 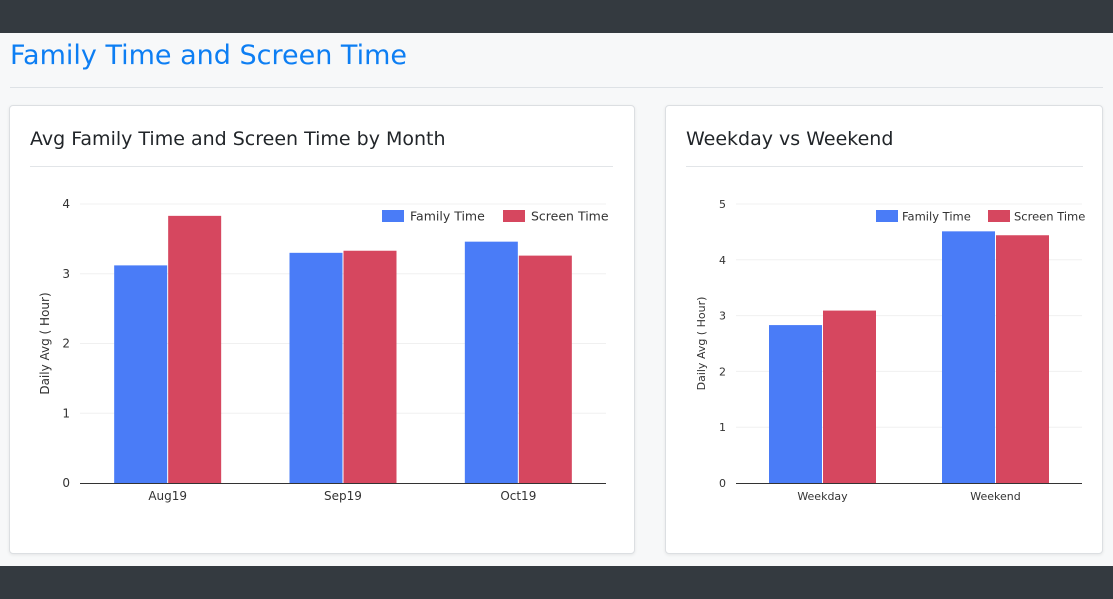 What do you see at coordinates (556, 87) in the screenshot?
I see `title-divider` at bounding box center [556, 87].